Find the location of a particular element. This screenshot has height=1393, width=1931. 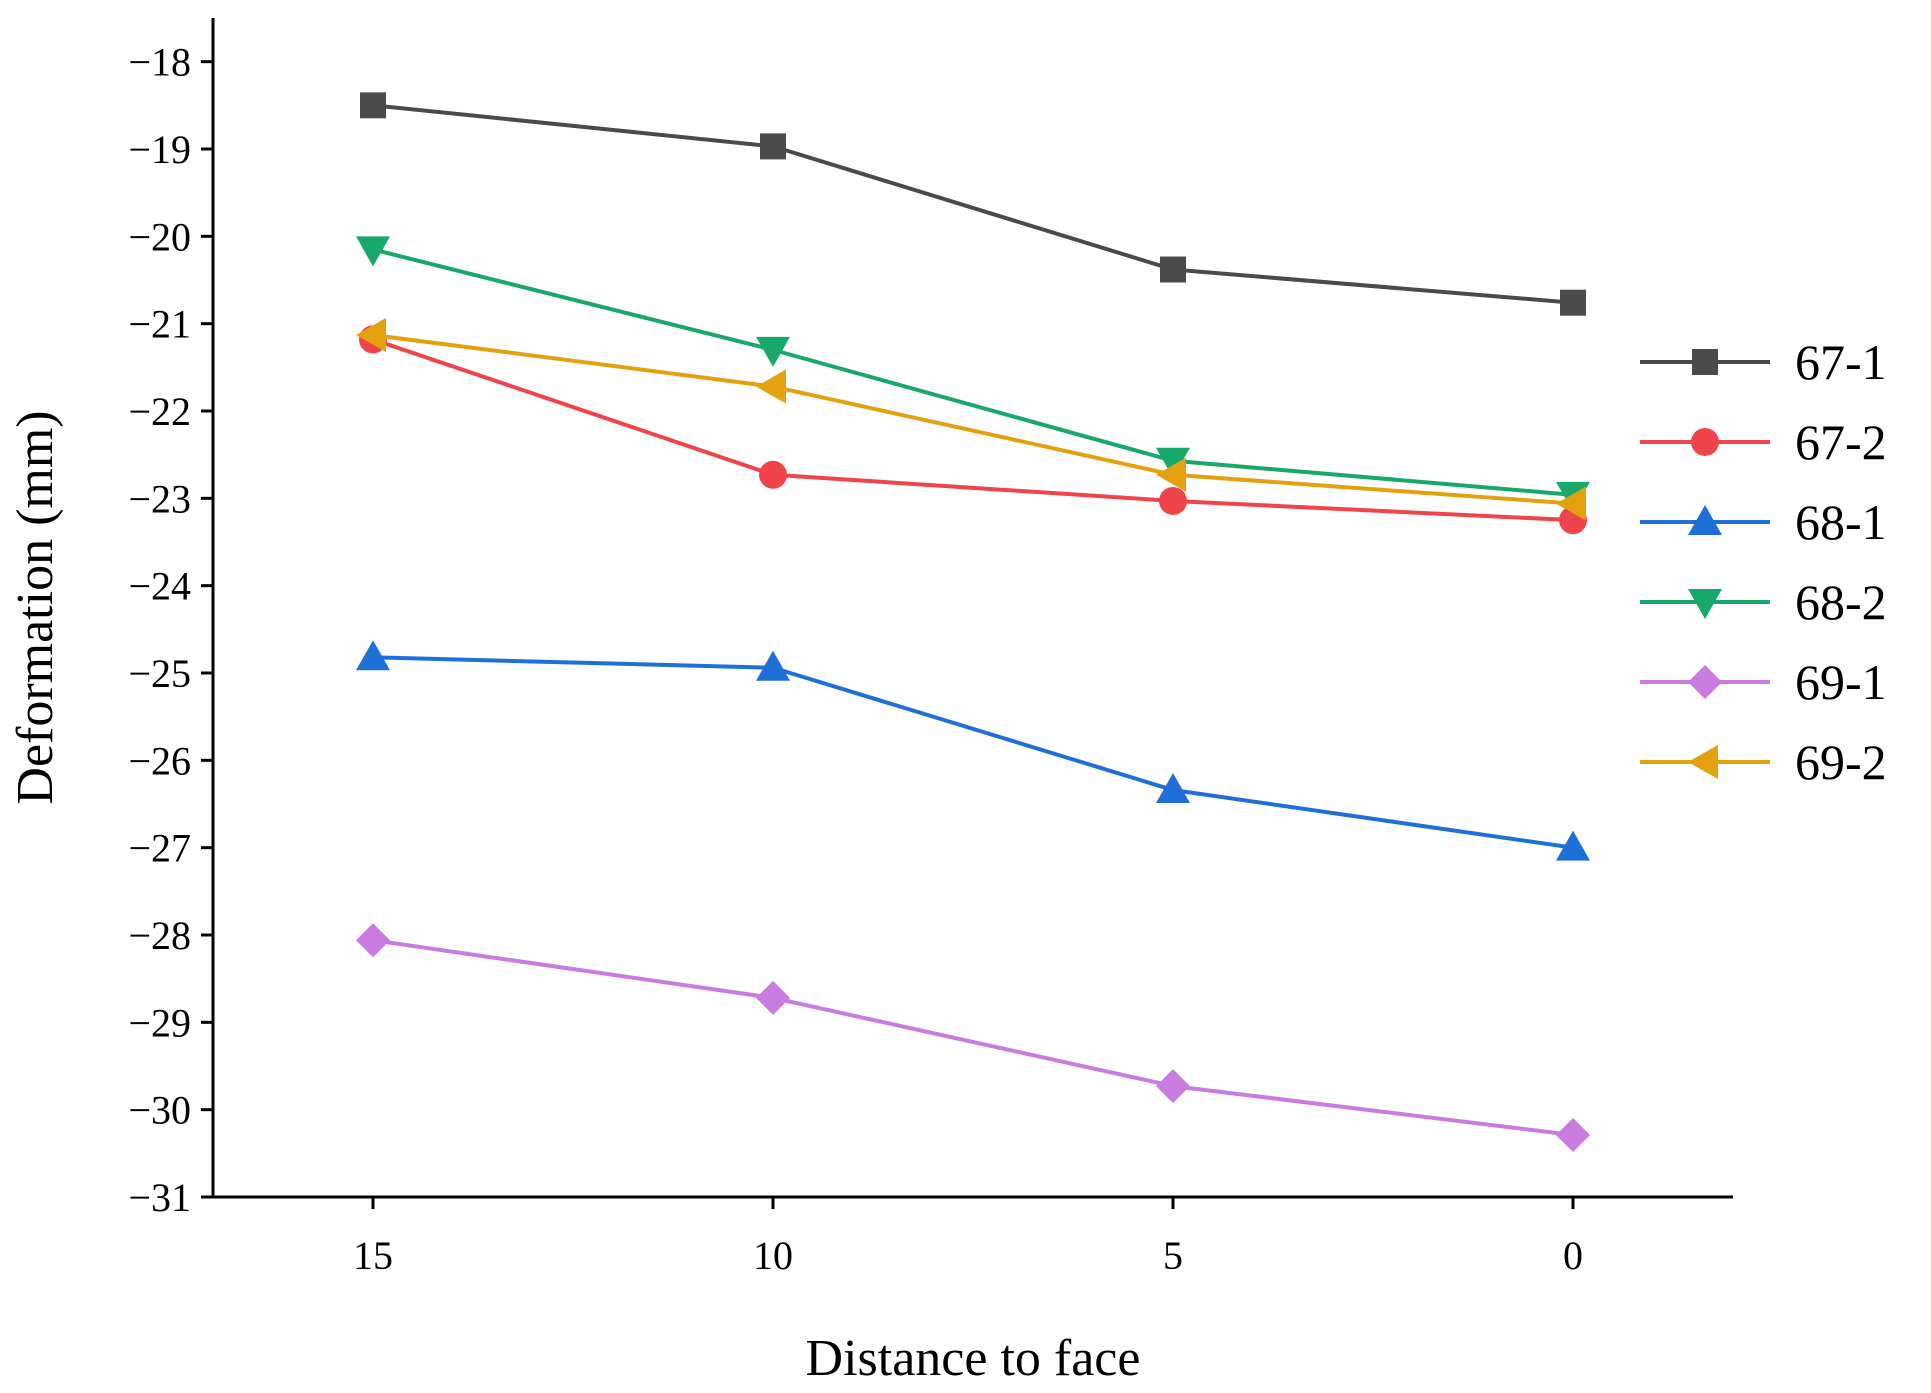

data-point-68-2-x15 is located at coordinates (373, 251).